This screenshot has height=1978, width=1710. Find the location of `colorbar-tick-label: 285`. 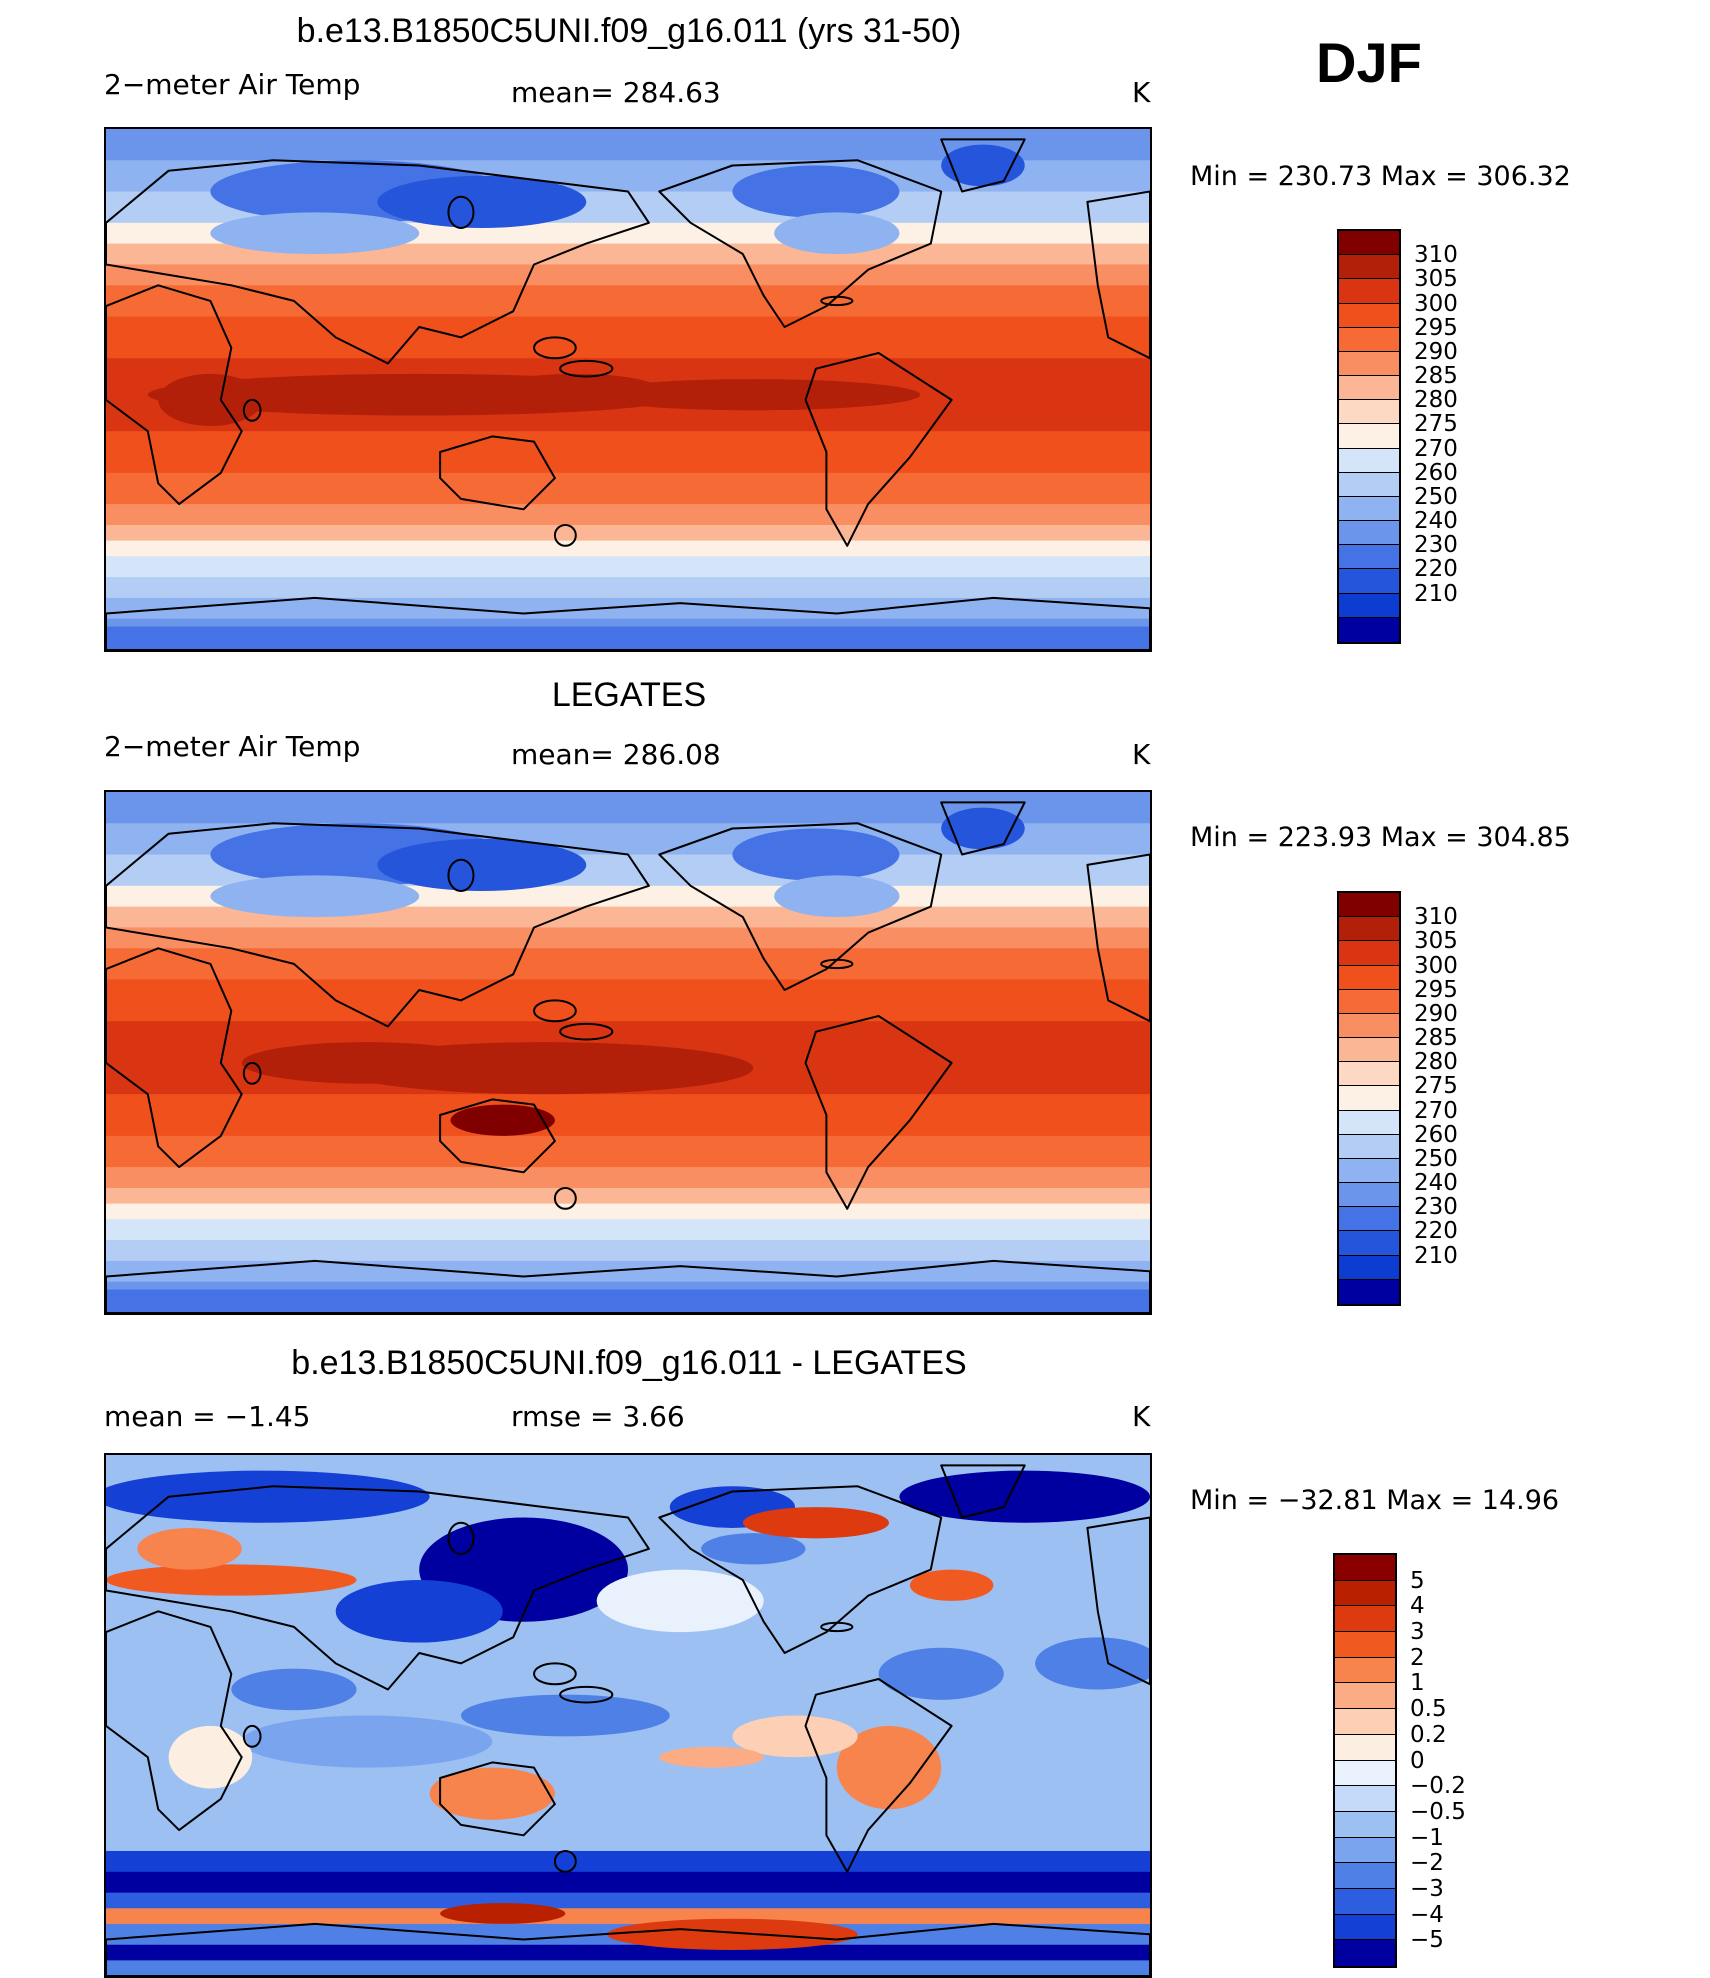

colorbar-tick-label: 285 is located at coordinates (1436, 376).